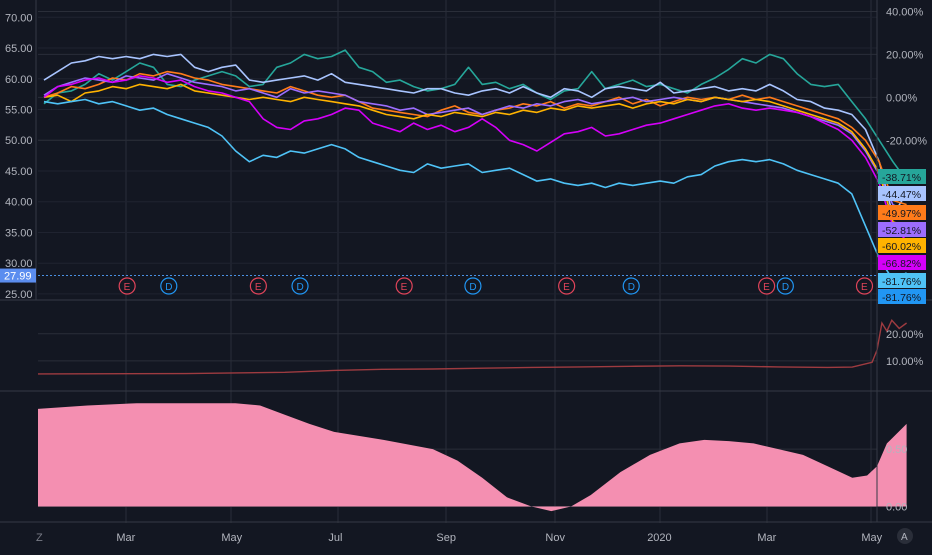  Describe the element at coordinates (906, 141) in the screenshot. I see `right-axis-tick-label: -20.00%` at that location.